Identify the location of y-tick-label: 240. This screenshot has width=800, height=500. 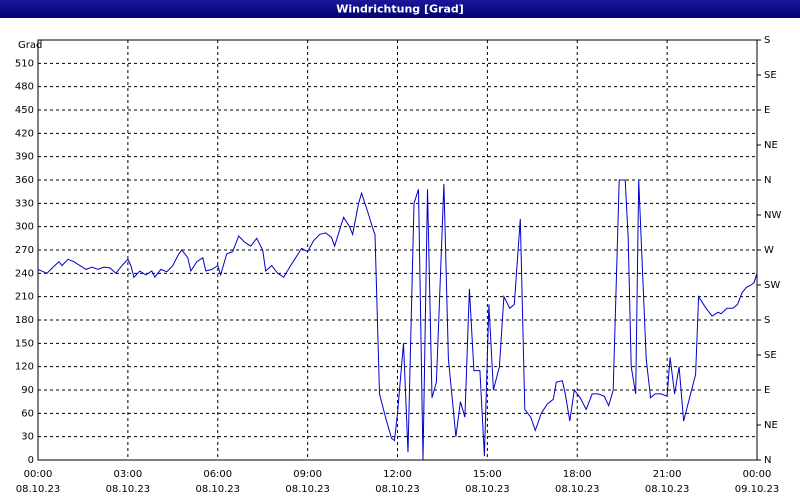
(24, 273).